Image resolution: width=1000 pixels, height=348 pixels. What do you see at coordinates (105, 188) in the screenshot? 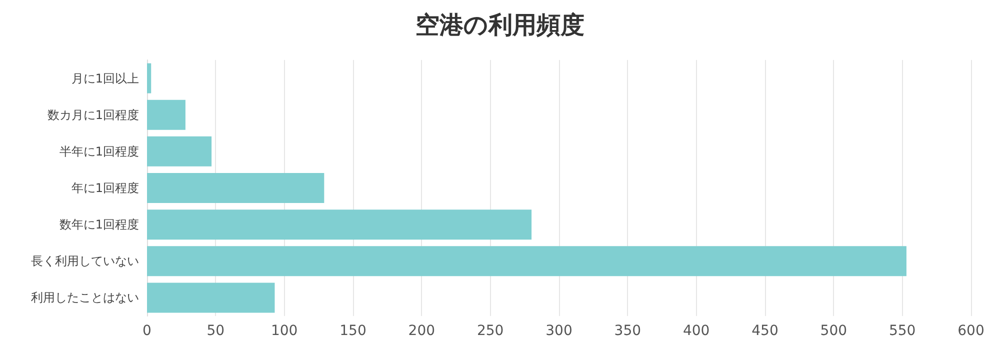
I see `y-tick-label: 年に1回程度` at bounding box center [105, 188].